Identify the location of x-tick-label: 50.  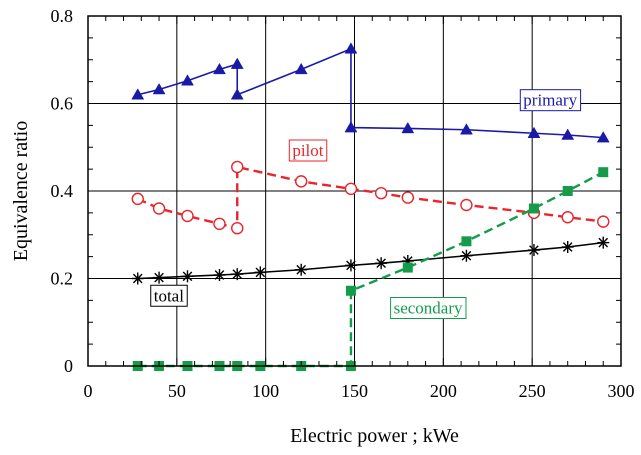
(177, 391).